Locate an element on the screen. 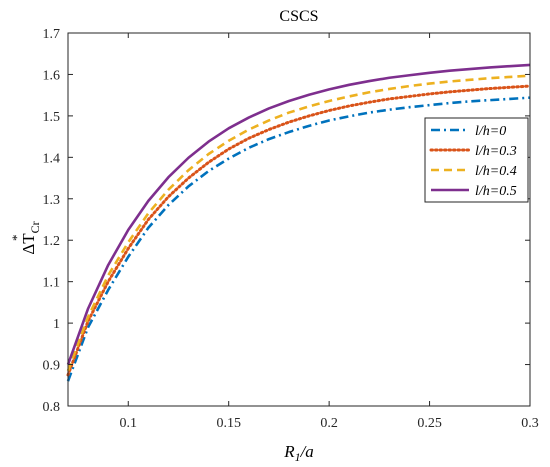  y-axis-label-delta: Δ is located at coordinates (28, 249).